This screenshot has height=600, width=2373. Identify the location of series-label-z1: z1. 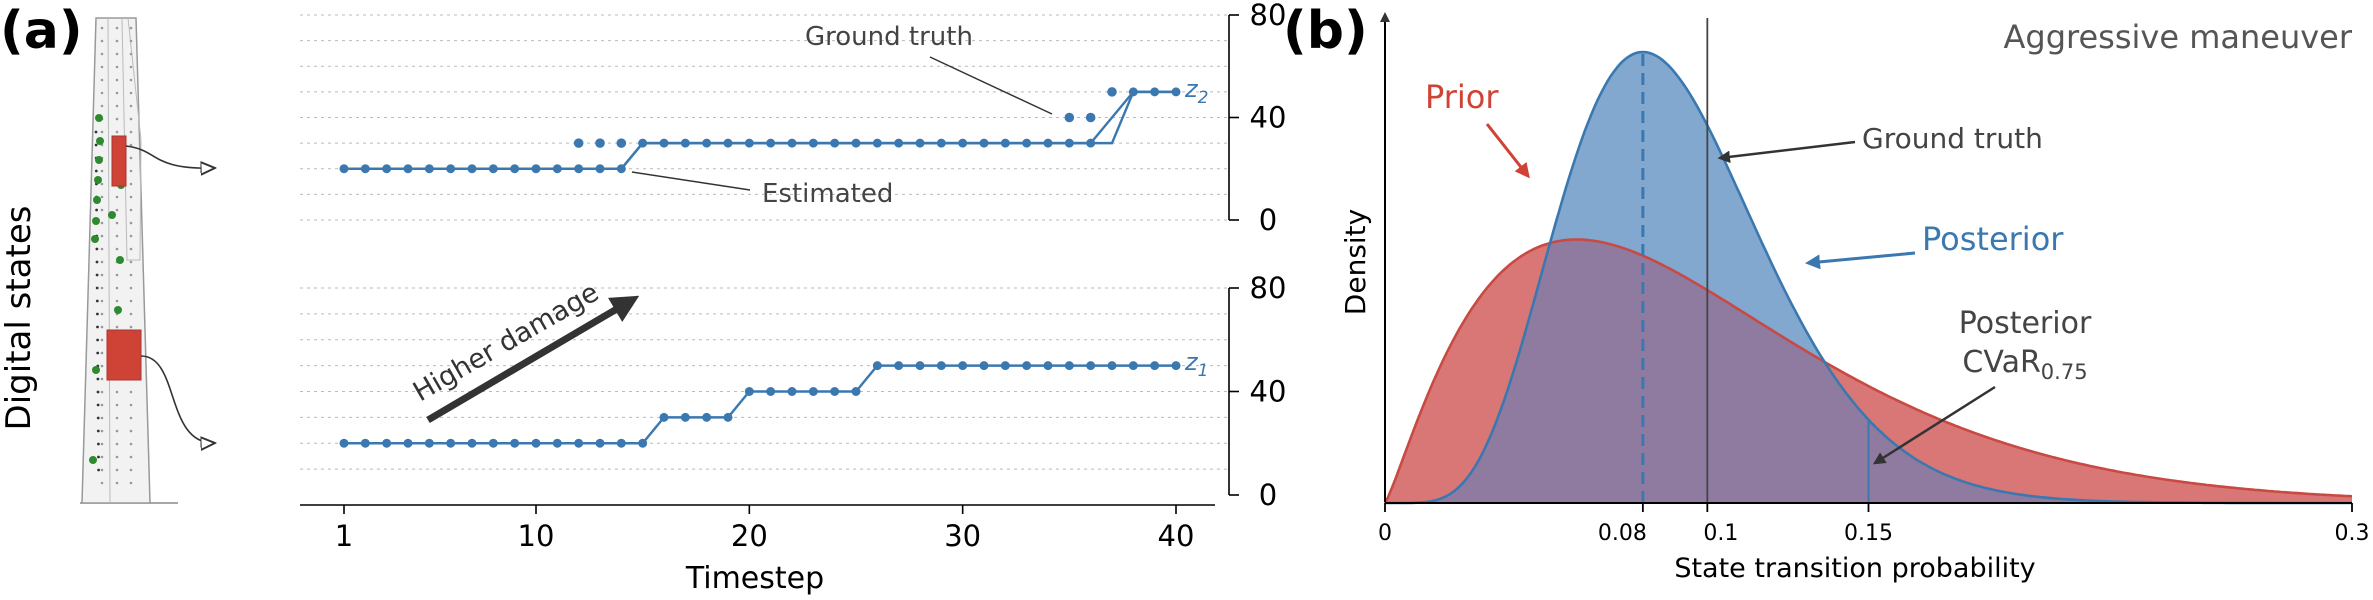
(1196, 364).